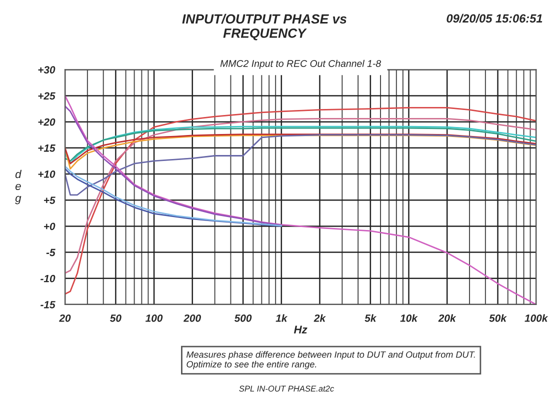 Image resolution: width=551 pixels, height=398 pixels. I want to click on y-tick-label: +0, so click(50, 226).